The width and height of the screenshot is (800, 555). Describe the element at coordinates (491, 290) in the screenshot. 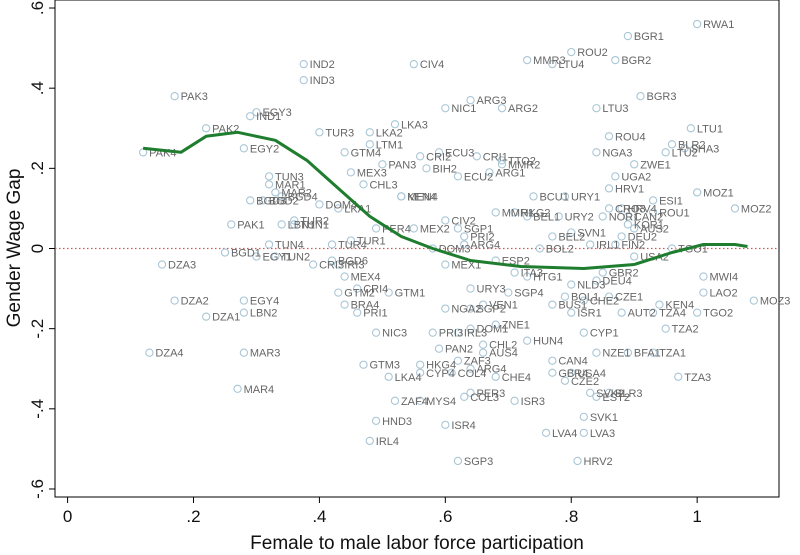

I see `point-label: URY3` at that location.